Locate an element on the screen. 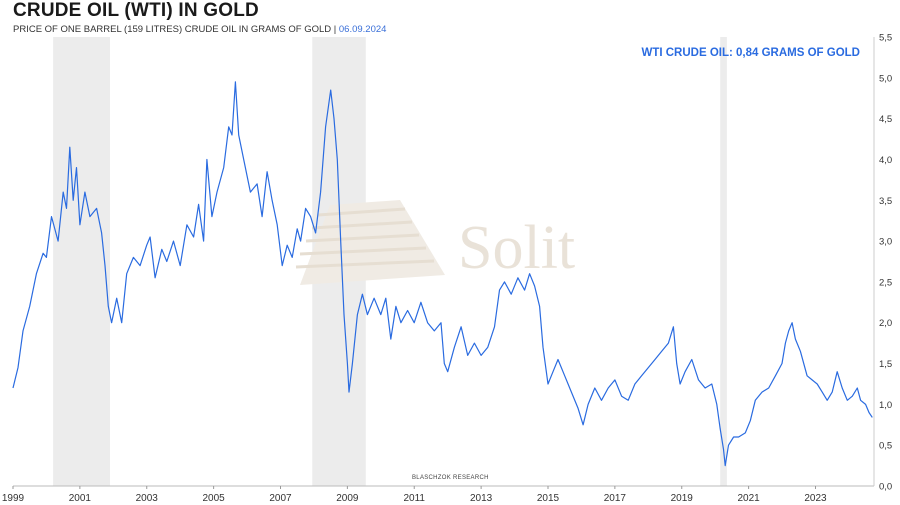 The image size is (900, 505). x-tick-label: 2011 is located at coordinates (414, 498).